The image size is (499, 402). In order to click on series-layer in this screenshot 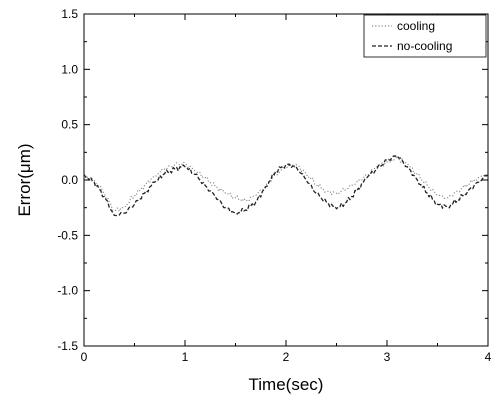, I will do `click(286, 186)`.